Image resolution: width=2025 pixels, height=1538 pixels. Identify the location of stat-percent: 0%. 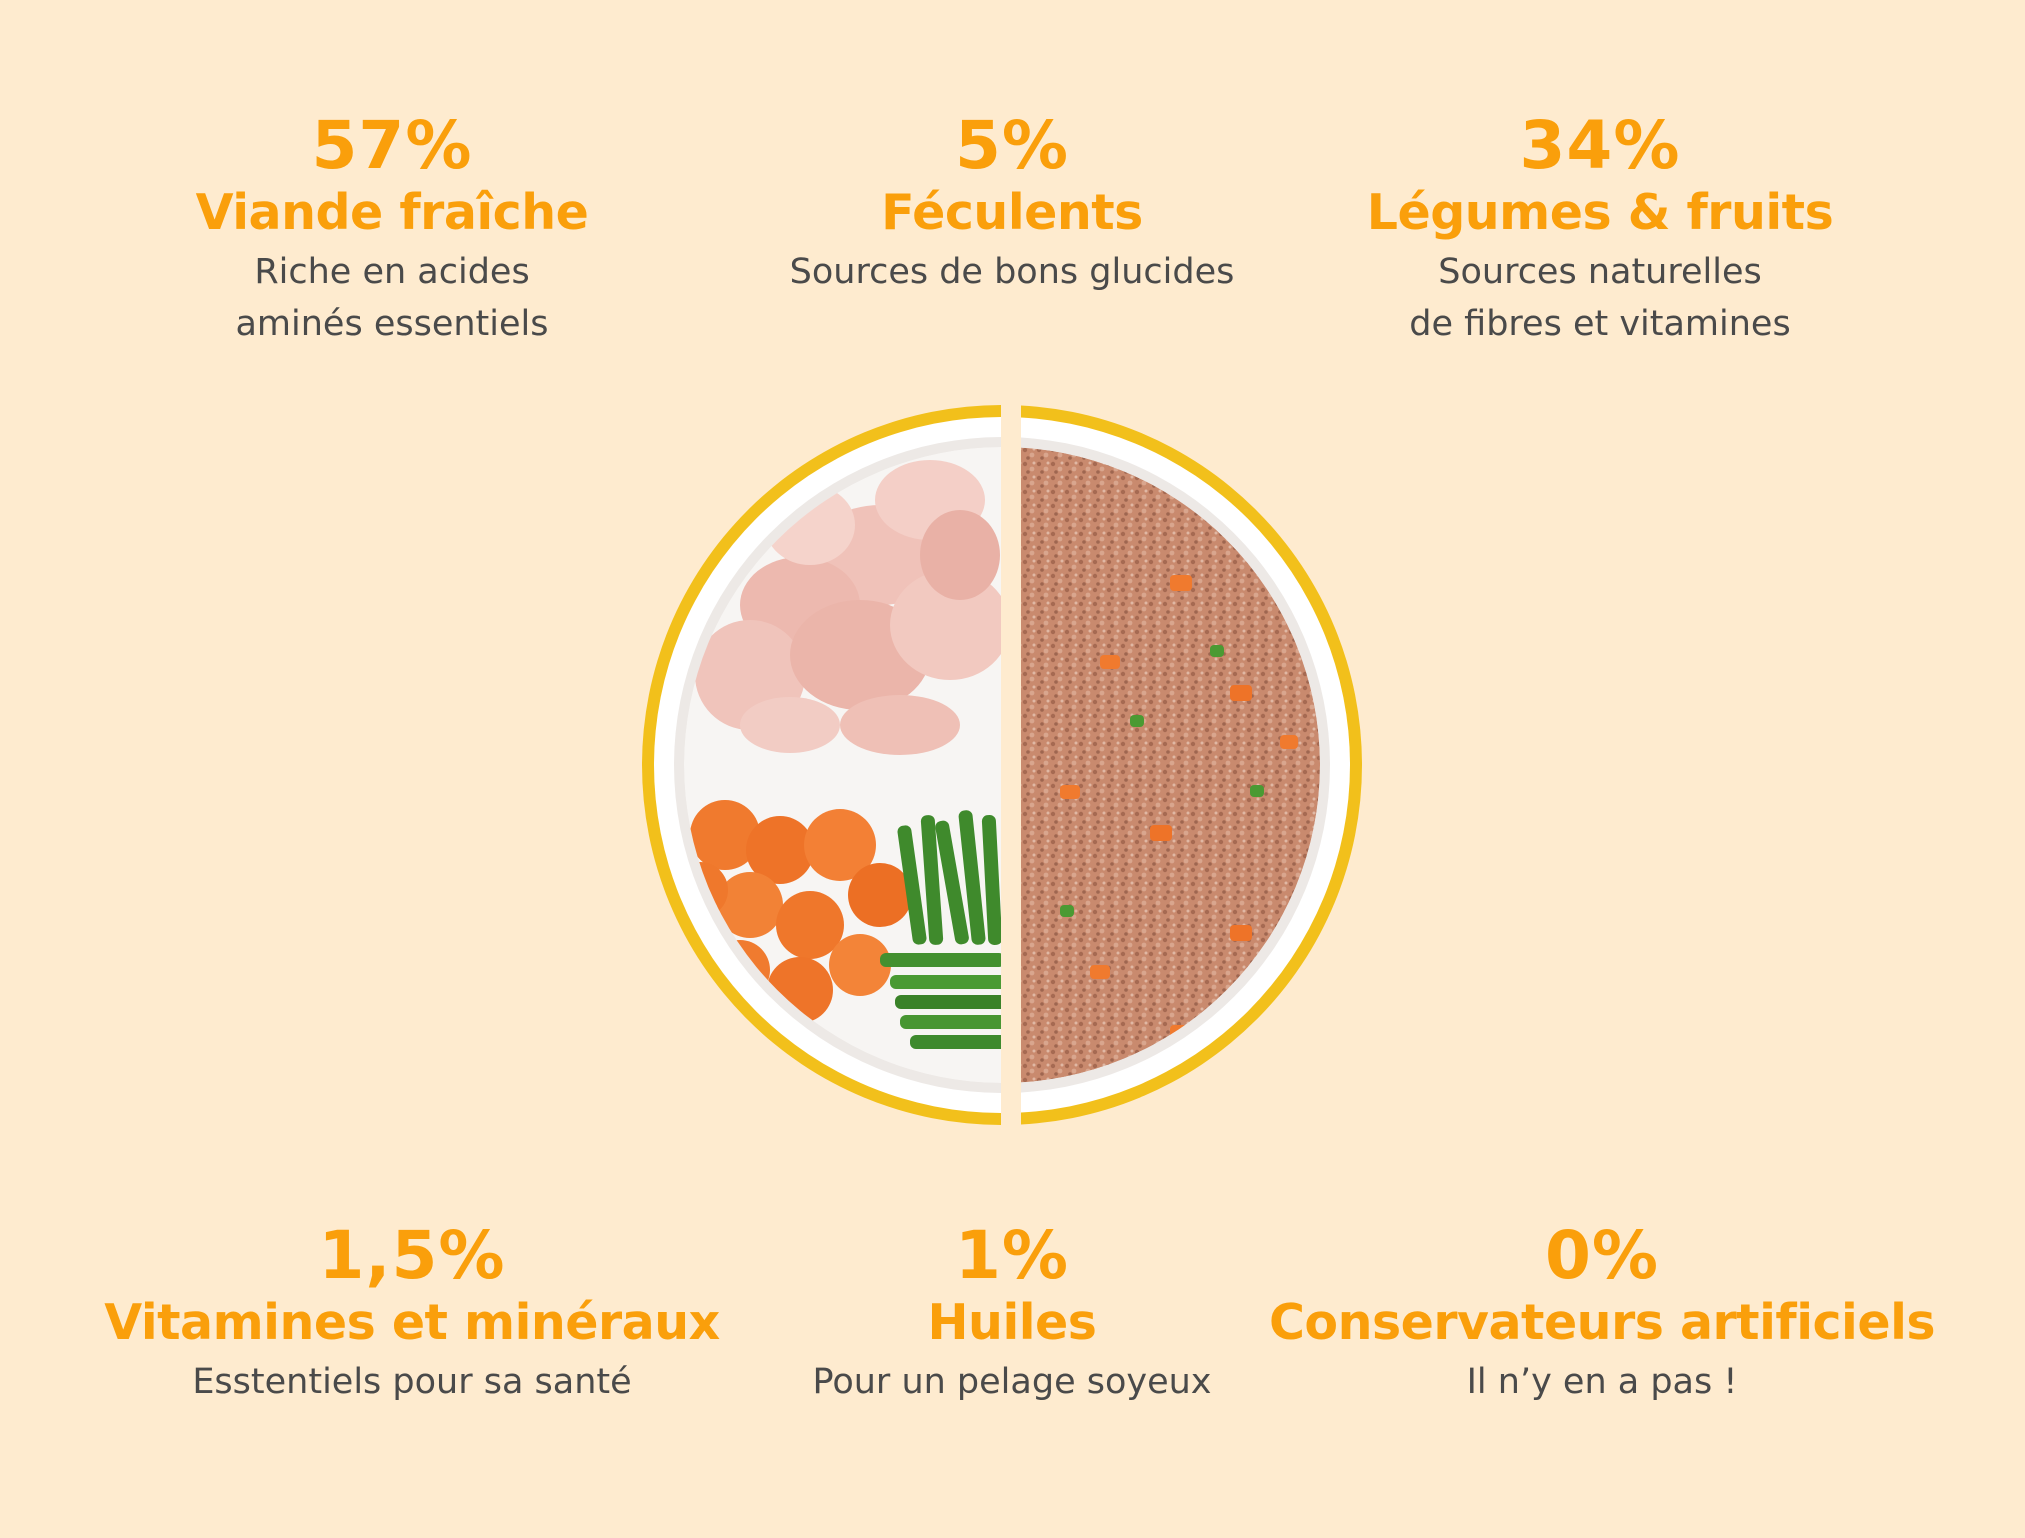
(1602, 1255).